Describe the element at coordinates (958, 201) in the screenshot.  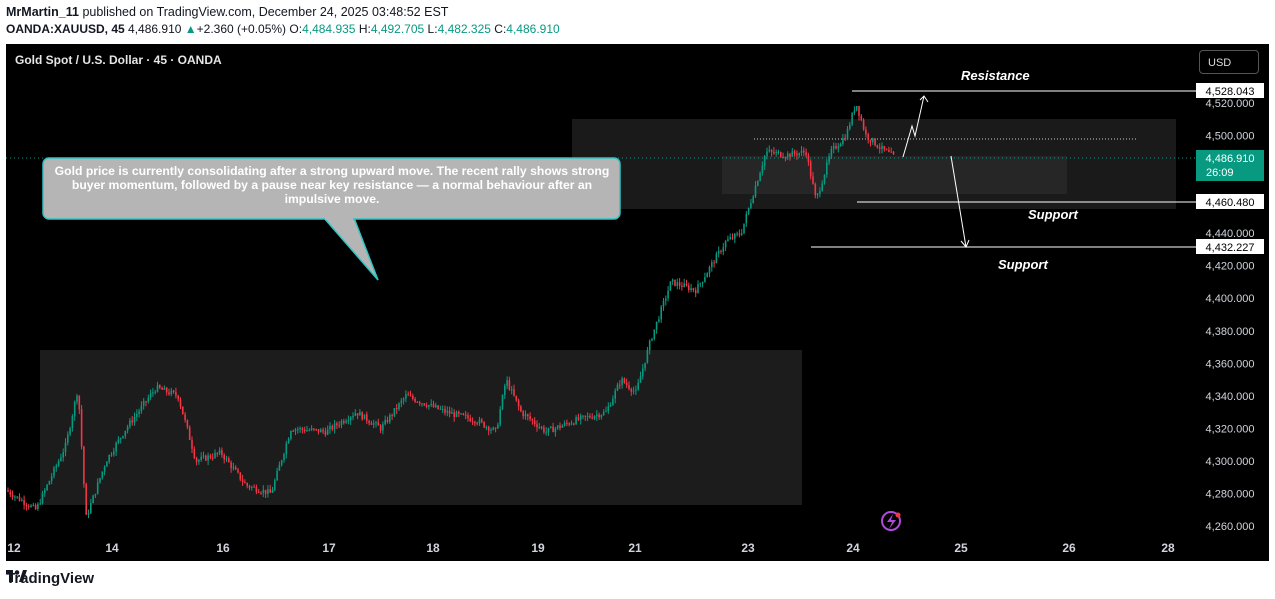
I see `bearish-projection-arrow` at that location.